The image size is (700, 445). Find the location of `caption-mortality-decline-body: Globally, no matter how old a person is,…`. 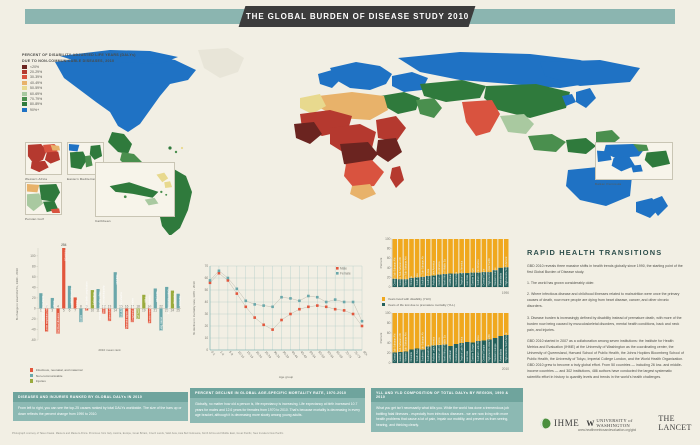

caption-mortality-decline-body: Globally, no matter how old a person is,… is located at coordinates (277, 410).